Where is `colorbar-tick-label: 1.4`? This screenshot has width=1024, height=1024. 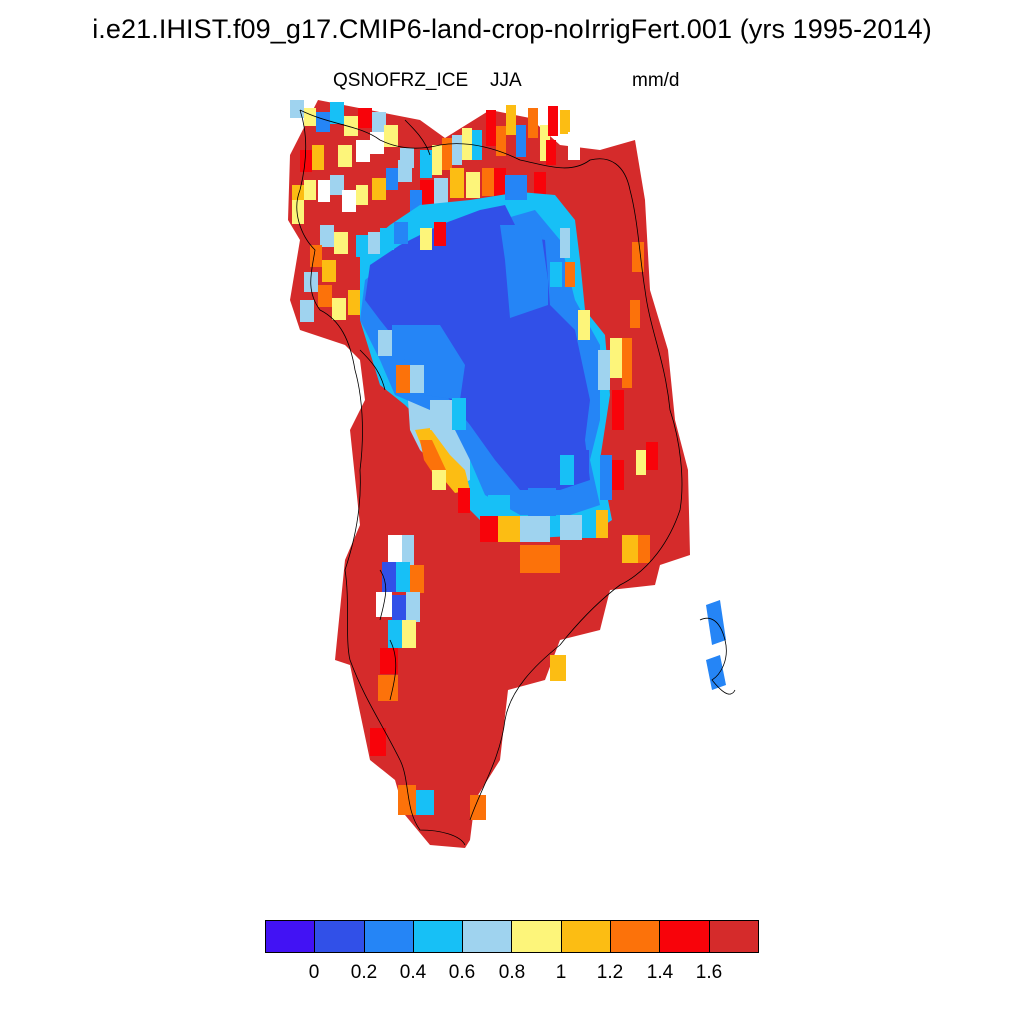 colorbar-tick-label: 1.4 is located at coordinates (660, 972).